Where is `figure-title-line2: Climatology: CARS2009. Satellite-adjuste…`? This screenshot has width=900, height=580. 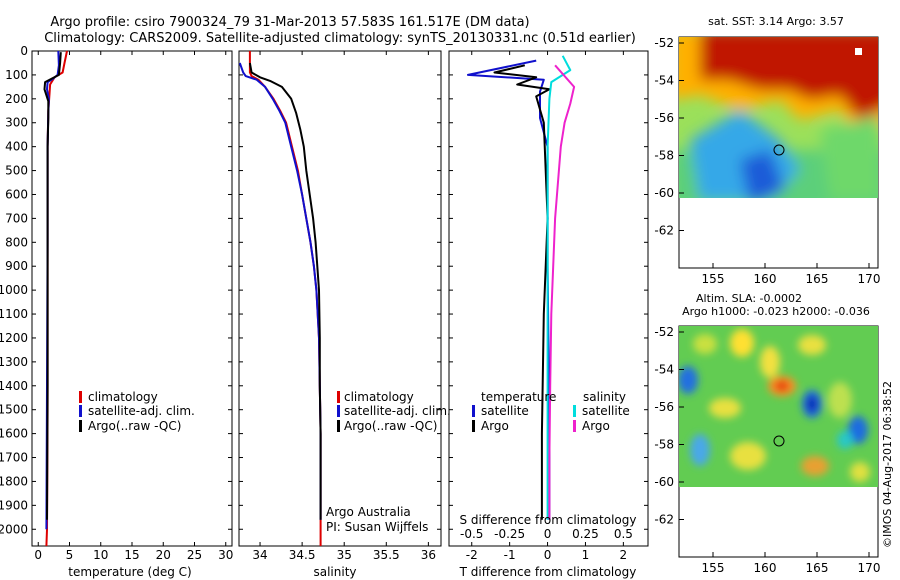 figure-title-line2: Climatology: CARS2009. Satellite-adjuste… is located at coordinates (340, 38).